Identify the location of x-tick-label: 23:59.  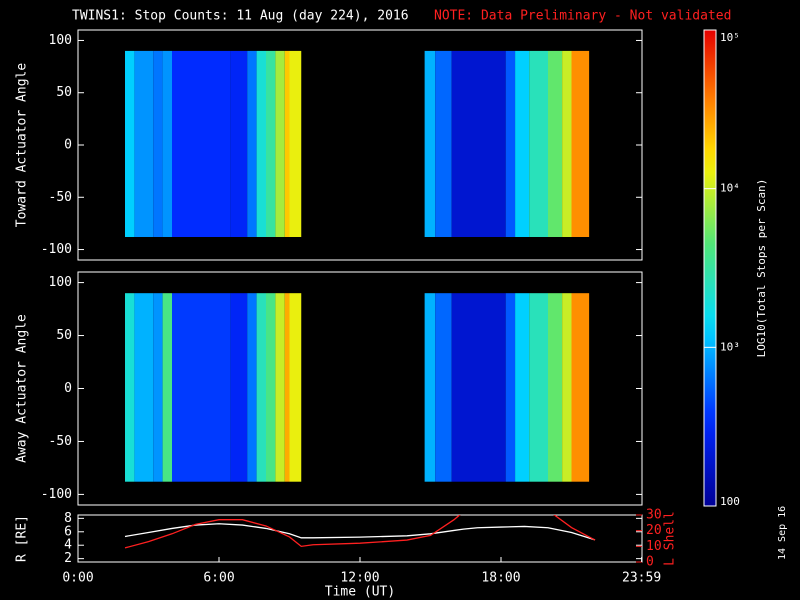
(641, 578).